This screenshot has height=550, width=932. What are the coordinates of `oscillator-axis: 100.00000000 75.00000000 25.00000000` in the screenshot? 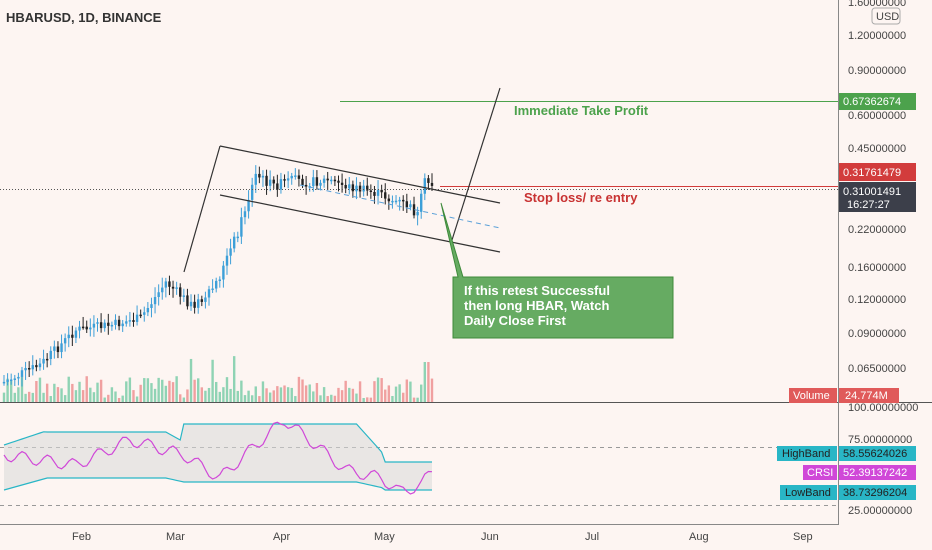 It's located at (883, 459).